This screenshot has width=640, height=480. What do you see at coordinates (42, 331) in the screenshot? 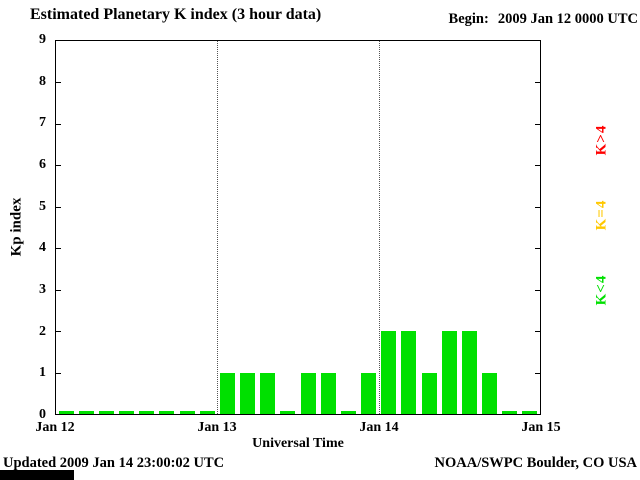
I see `y-axis-tick-label: 2` at bounding box center [42, 331].